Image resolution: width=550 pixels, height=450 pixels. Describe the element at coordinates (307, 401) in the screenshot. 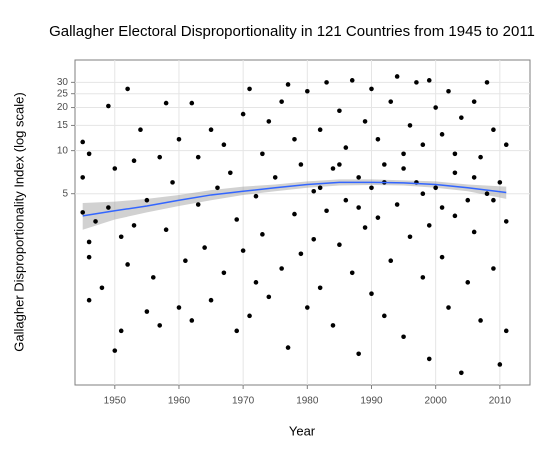

I see `x-tick-label: 1980` at that location.